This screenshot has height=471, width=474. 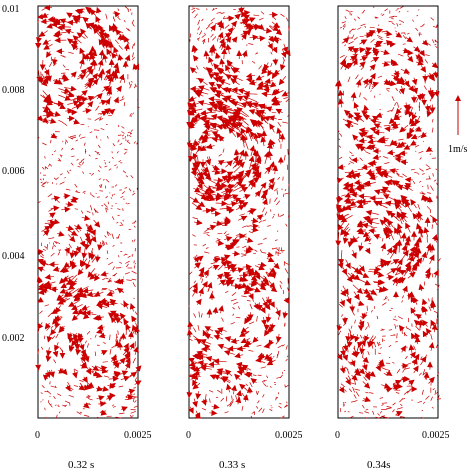 What do you see at coordinates (337, 435) in the screenshot?
I see `x-tick-label-start: 0` at bounding box center [337, 435].